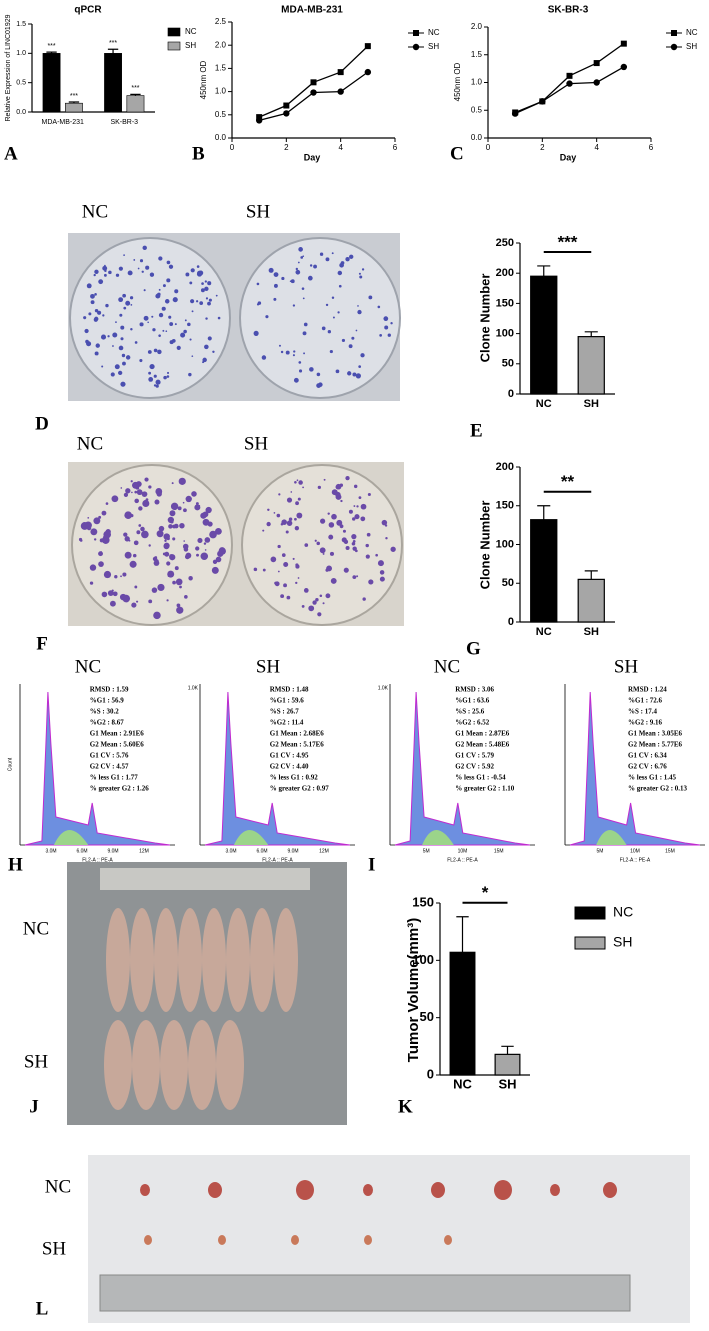 This screenshot has height=1331, width=709. I want to click on flow-stat: %G2 : 6.52, so click(472, 723).